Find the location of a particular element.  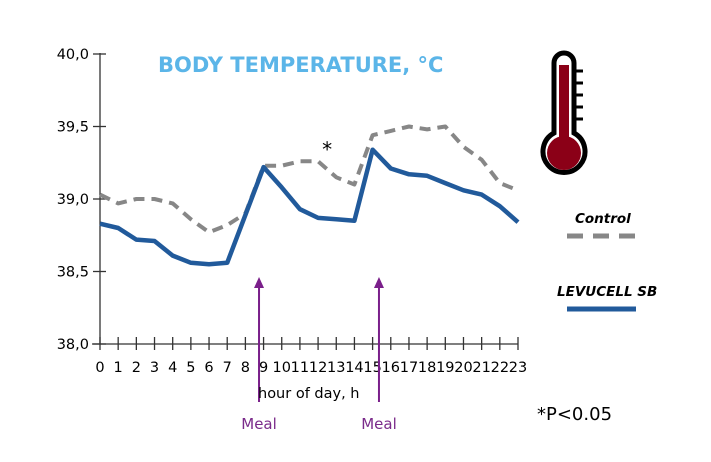

y-tick-label: 38,0 is located at coordinates (73, 345).